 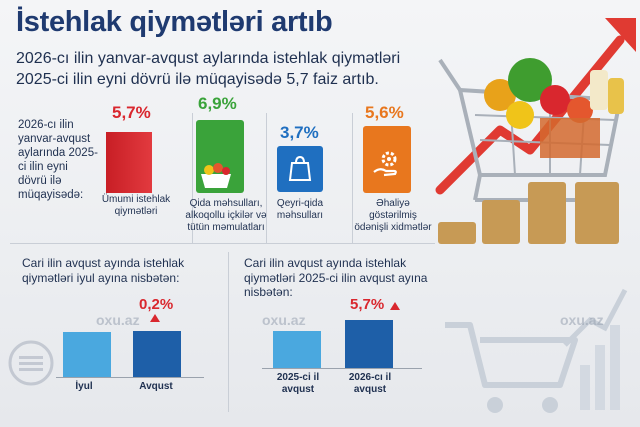 I want to click on bar-value-label: 5,6%, so click(x=384, y=112).